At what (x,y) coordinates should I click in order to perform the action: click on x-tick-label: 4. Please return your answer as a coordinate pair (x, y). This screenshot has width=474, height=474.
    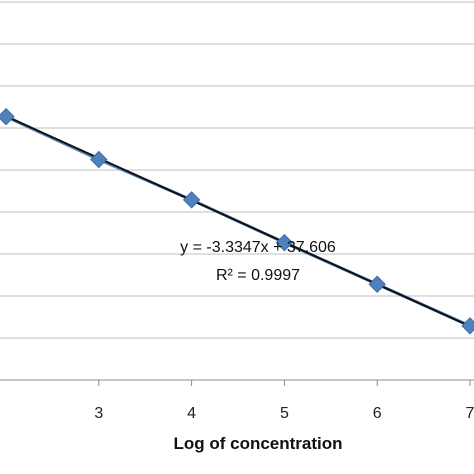
    Looking at the image, I should click on (191, 413).